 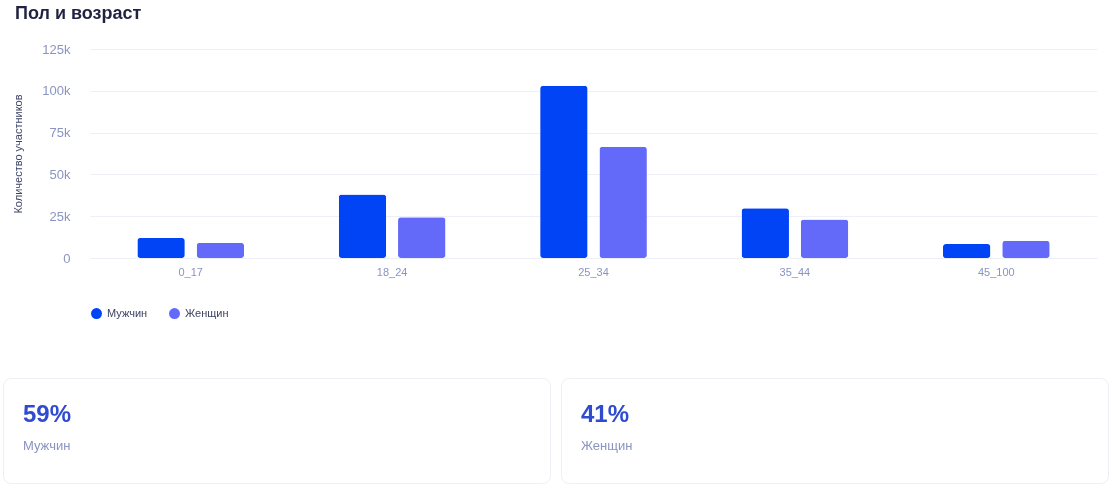 What do you see at coordinates (18, 154) in the screenshot?
I see `y-axis-title: Количество участников` at bounding box center [18, 154].